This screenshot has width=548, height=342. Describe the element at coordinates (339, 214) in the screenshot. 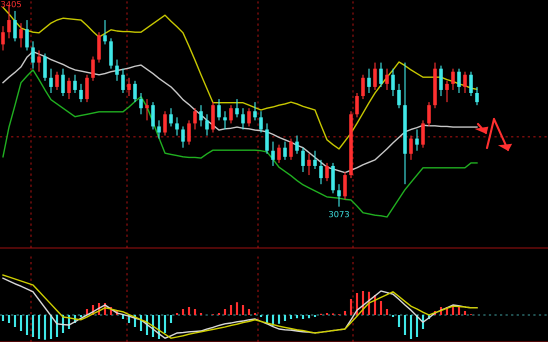

I see `annotation: 3073` at that location.